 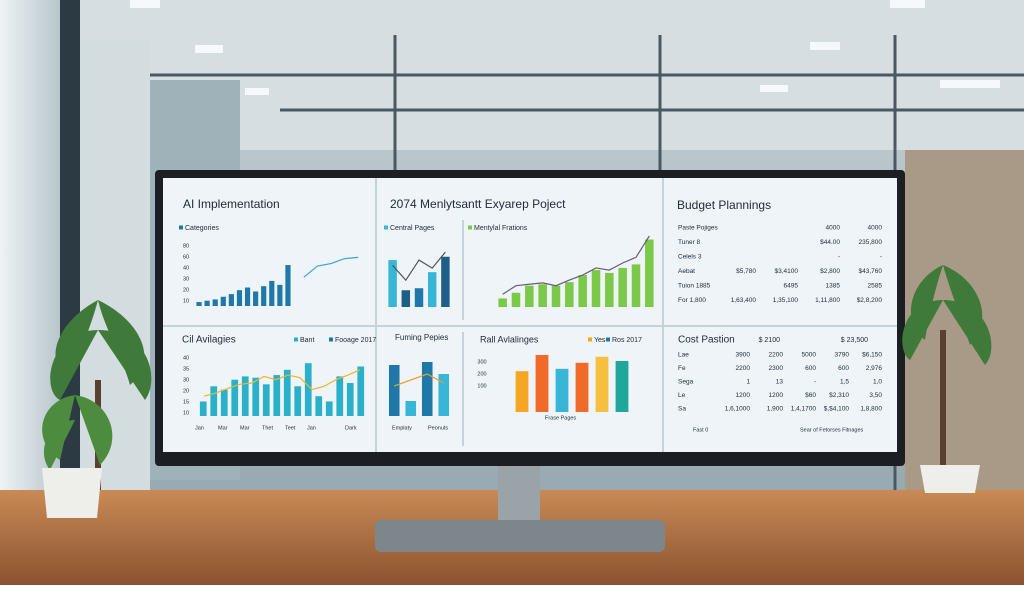 I want to click on legend-label: Fooage 2017, so click(x=355, y=340).